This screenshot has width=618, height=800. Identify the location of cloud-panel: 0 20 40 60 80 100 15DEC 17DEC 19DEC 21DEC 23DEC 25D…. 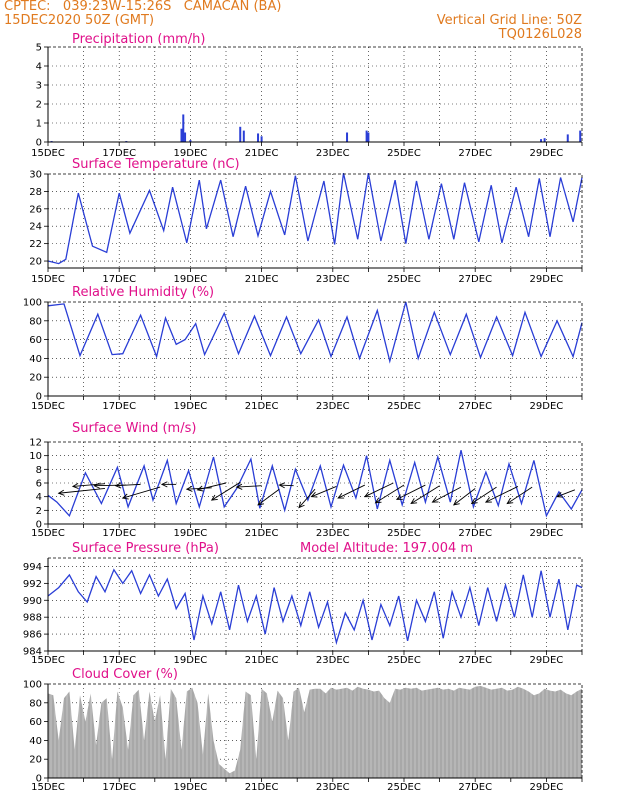
(303, 730).